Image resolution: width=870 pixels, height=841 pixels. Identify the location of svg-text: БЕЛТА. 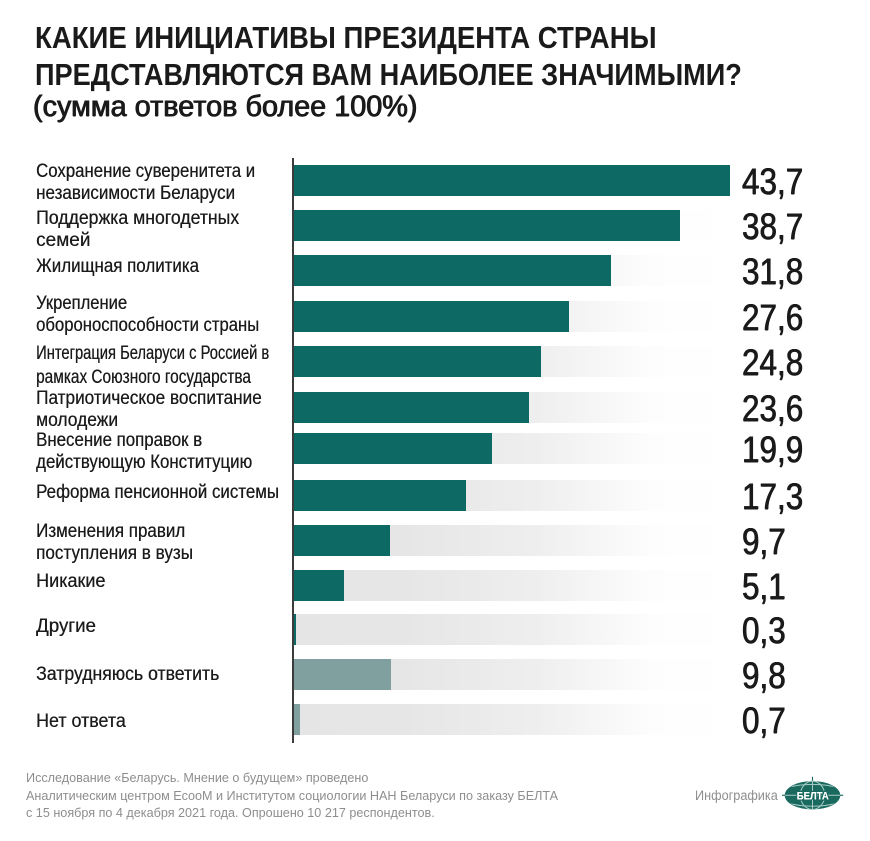
(813, 796).